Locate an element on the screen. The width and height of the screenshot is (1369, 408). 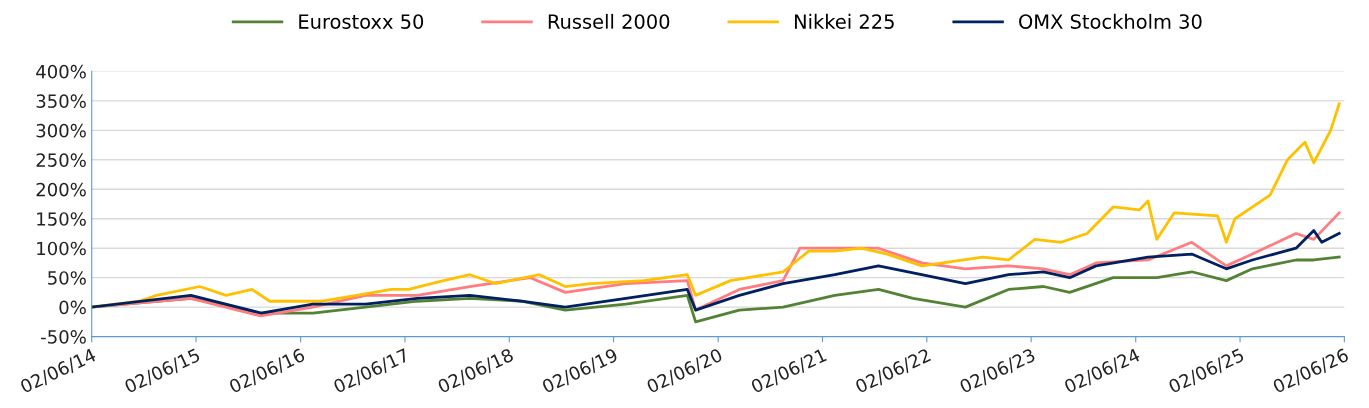
y-tick-label: 250% is located at coordinates (61, 160).